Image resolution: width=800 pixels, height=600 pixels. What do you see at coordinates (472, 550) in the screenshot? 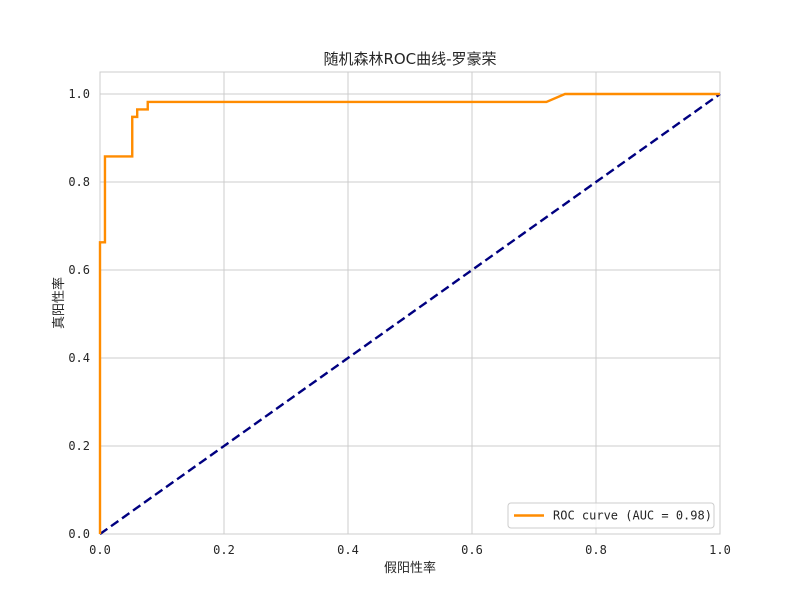
I see `x-tick-label: 0.6` at bounding box center [472, 550].